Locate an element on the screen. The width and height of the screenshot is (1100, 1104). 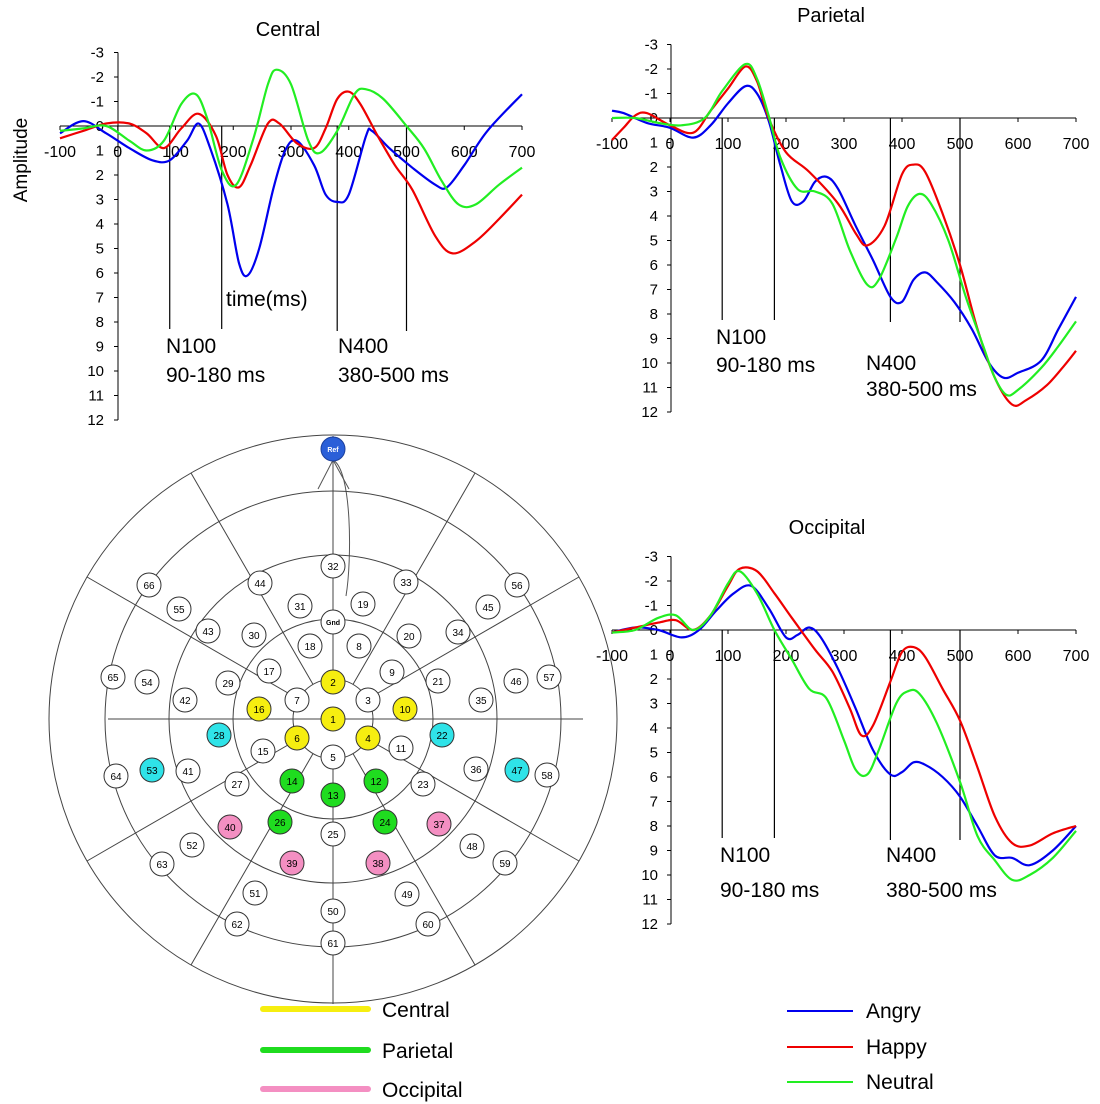
x-tick-label: 600 is located at coordinates (1018, 144).